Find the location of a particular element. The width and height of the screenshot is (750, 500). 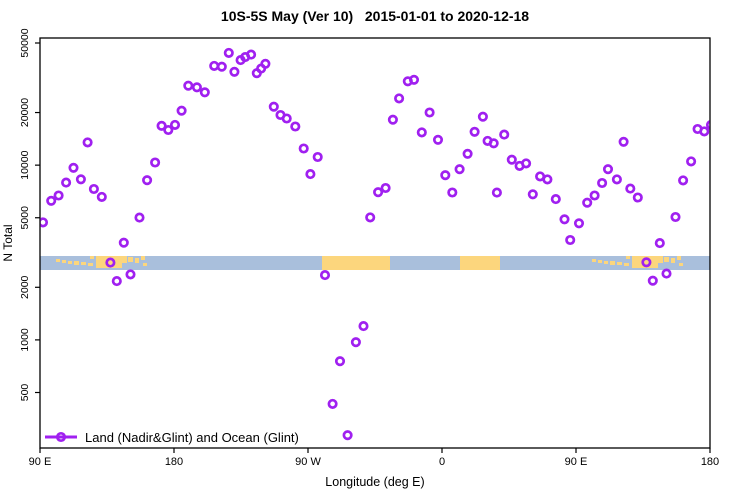

y-tick-label: 20000 is located at coordinates (25, 112).